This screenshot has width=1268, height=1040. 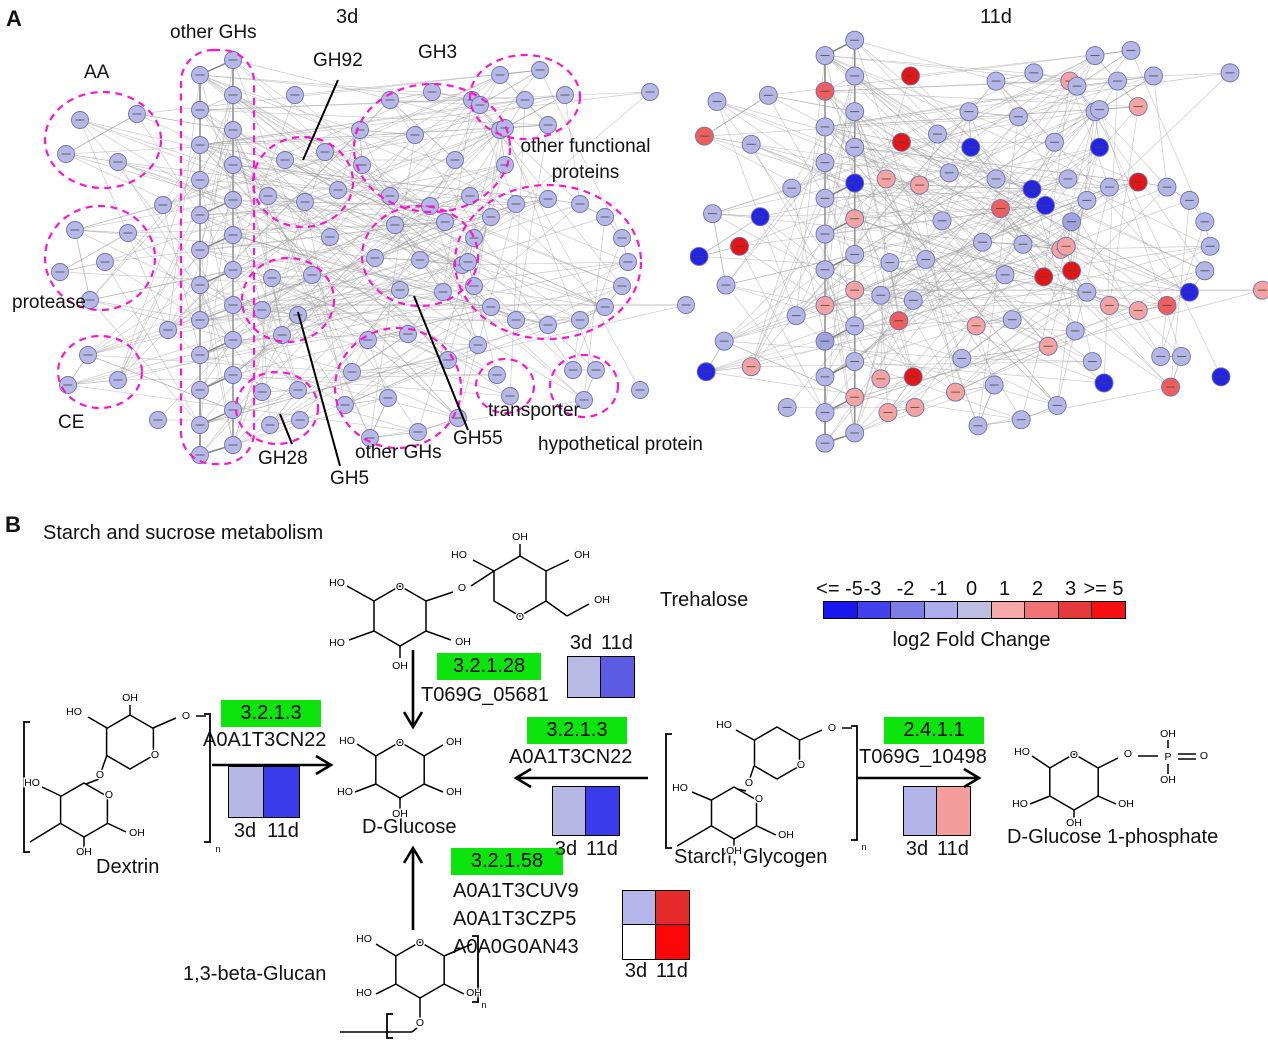 I want to click on legend-tick: 0, so click(x=971, y=589).